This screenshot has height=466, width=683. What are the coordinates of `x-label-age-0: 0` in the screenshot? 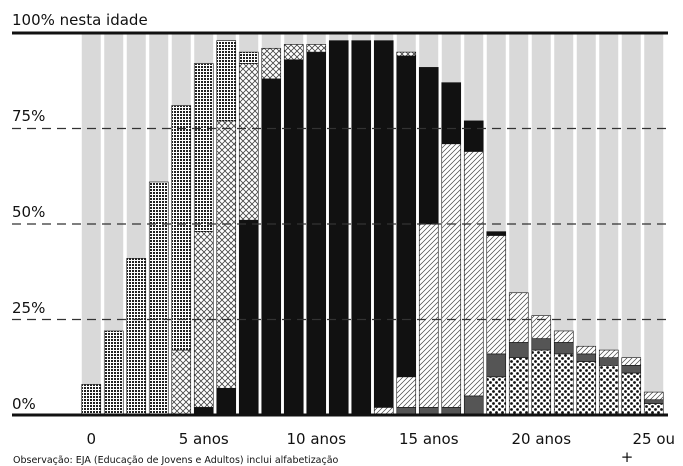 It's located at (91, 439).